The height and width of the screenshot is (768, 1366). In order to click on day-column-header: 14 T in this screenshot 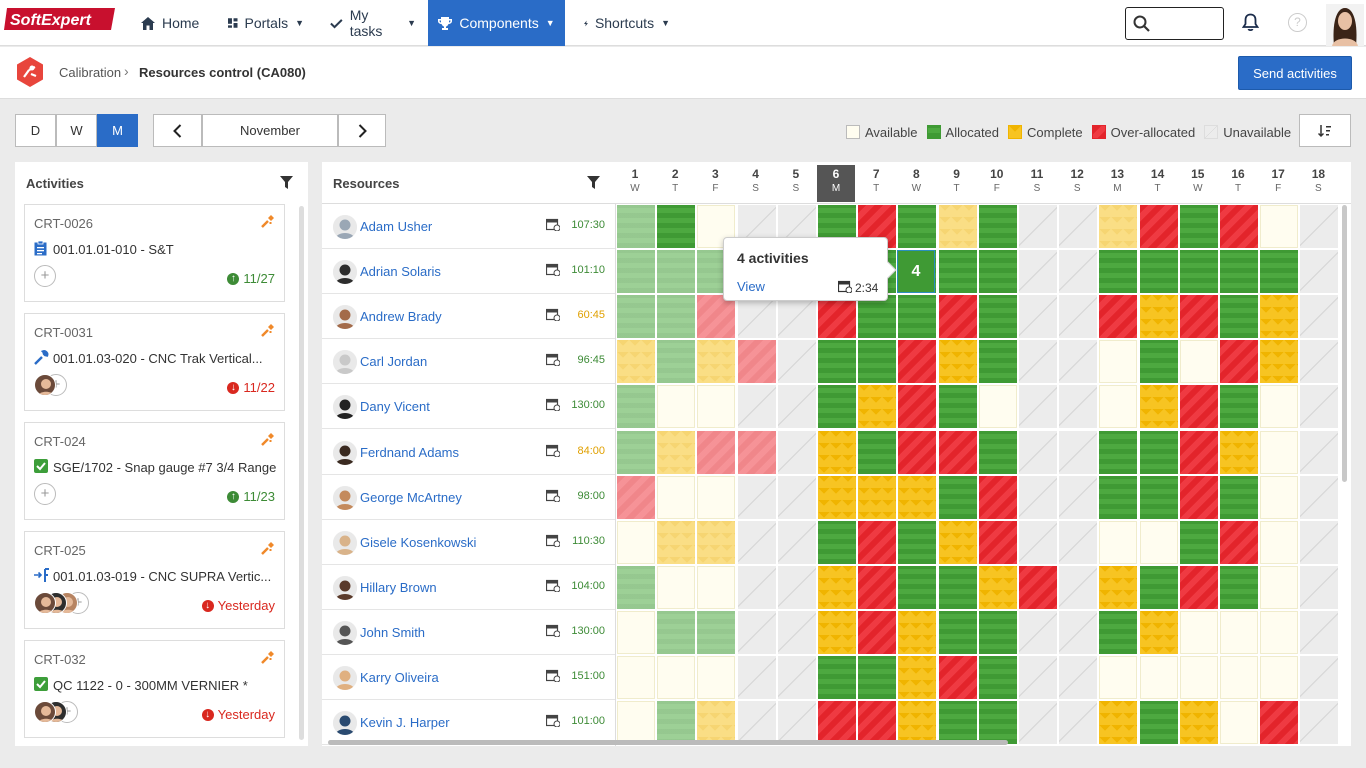, I will do `click(1158, 183)`.